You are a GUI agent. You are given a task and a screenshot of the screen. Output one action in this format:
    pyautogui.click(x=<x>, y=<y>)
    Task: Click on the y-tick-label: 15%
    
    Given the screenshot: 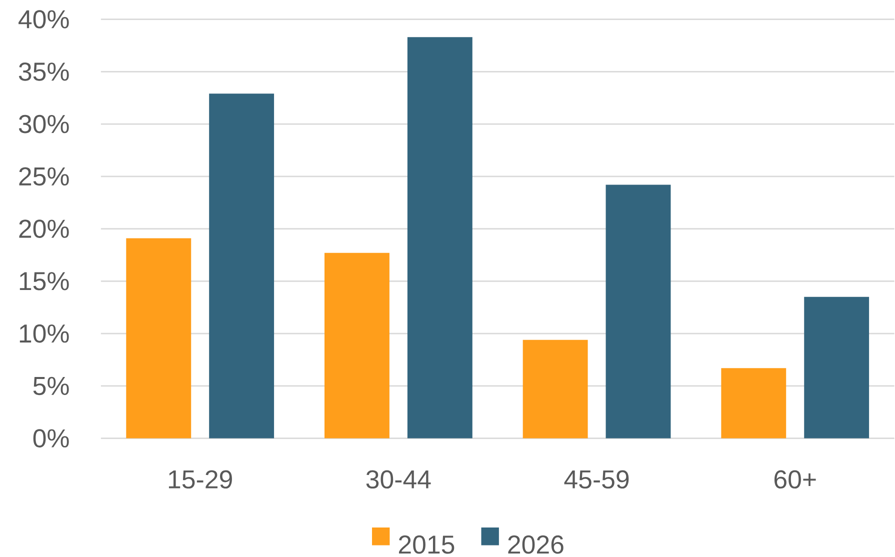 What is the action you would take?
    pyautogui.click(x=44, y=281)
    